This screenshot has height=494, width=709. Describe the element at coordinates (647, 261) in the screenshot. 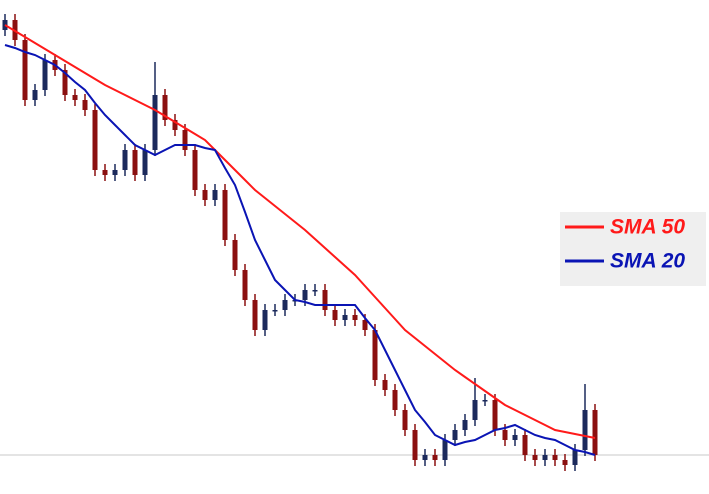

I see `legend-label: SMA 20` at that location.